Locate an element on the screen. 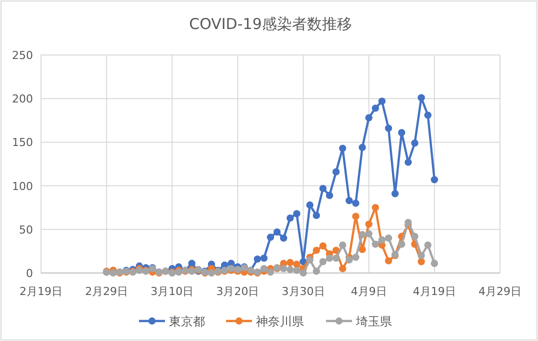 The width and height of the screenshot is (538, 341). x-tick-label: 3月20日 is located at coordinates (238, 291).